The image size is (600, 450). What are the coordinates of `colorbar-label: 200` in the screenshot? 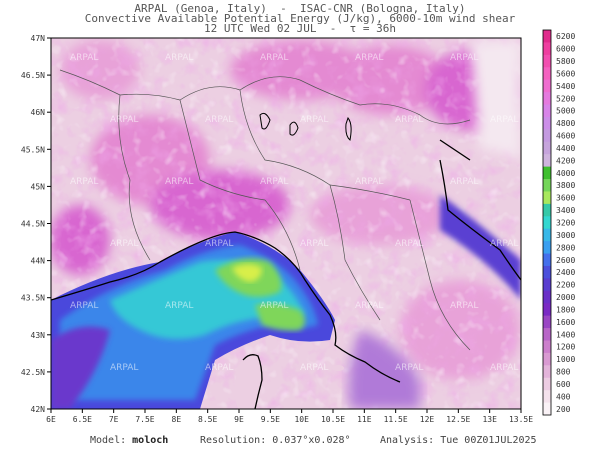 It's located at (563, 409).